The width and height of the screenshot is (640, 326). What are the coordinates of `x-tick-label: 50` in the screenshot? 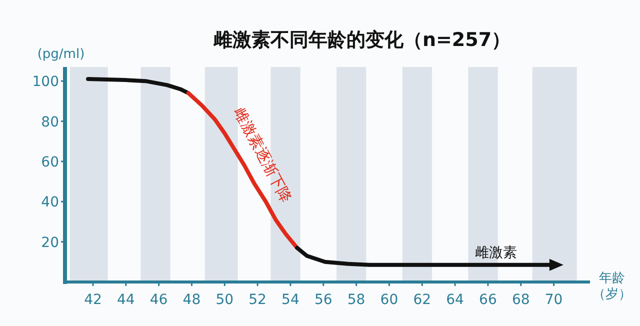 It's located at (225, 300).